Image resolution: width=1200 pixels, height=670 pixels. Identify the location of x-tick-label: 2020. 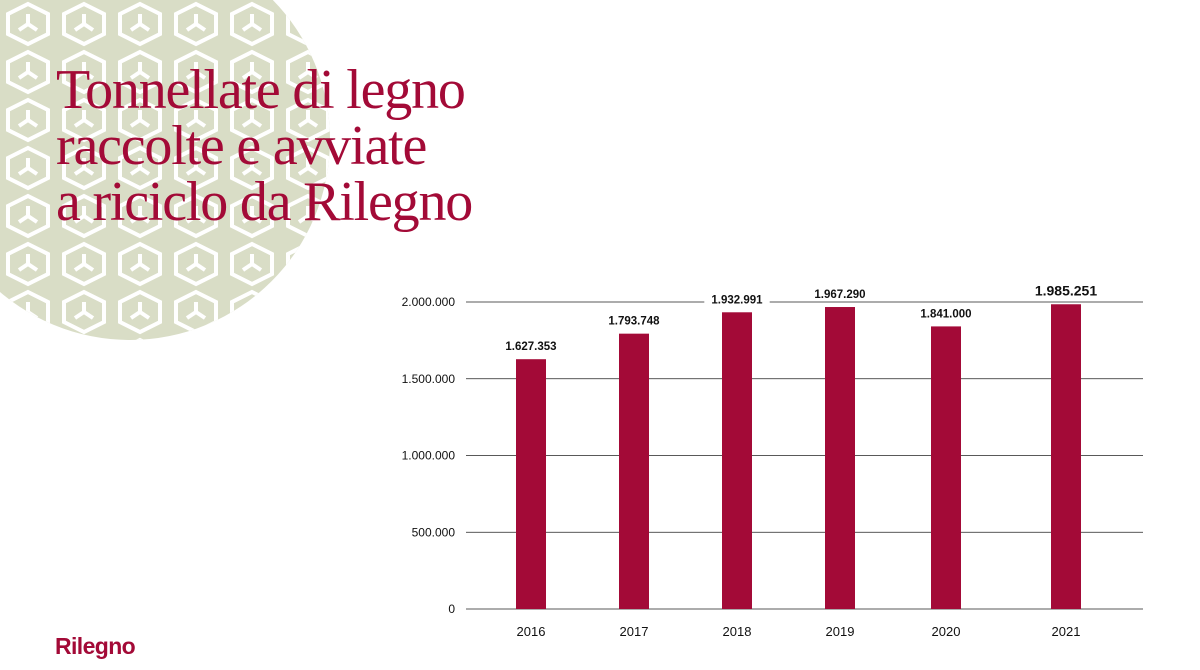
(946, 631).